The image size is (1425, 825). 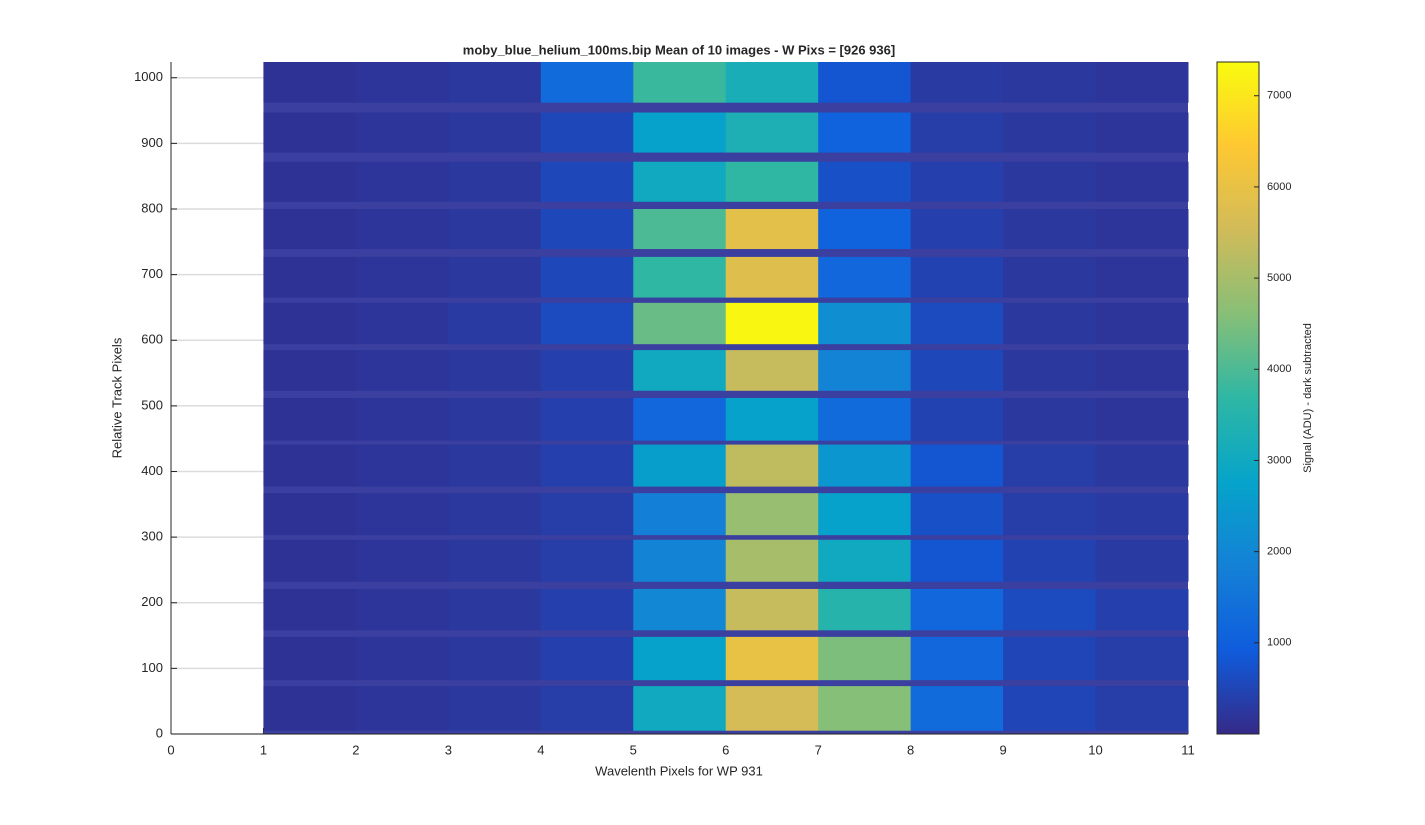 I want to click on x-axis-label: Wavelenth Pixels for WP 931, so click(x=679, y=770).